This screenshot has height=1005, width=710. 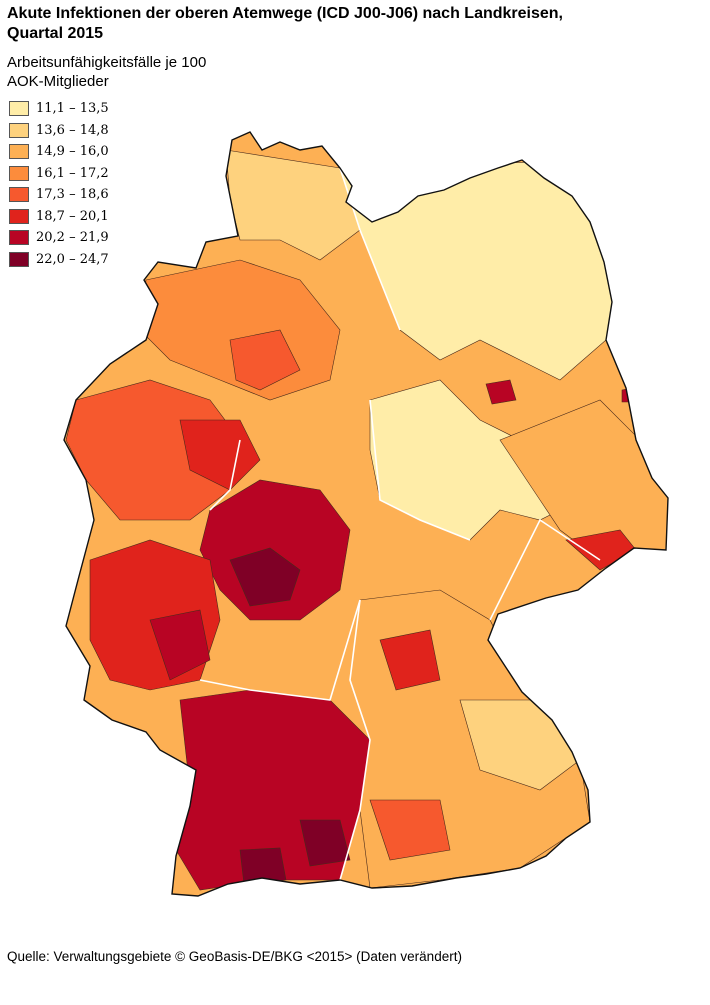 What do you see at coordinates (263, 866) in the screenshot?
I see `region-lake-constance` at bounding box center [263, 866].